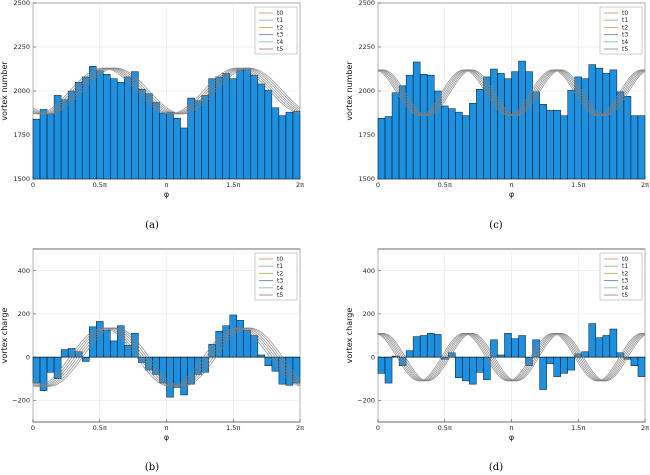 Image resolution: width=650 pixels, height=475 pixels. I want to click on series-curve-t0, so click(166, 357).